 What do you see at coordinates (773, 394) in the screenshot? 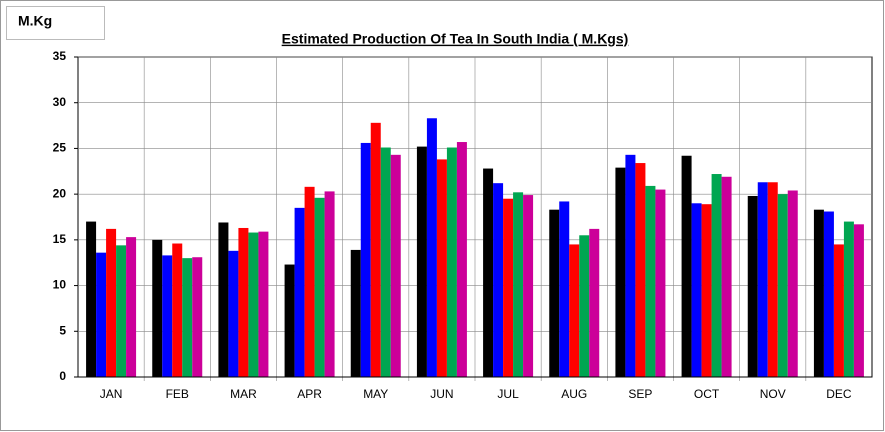
I see `x-tick-label: NOV` at bounding box center [773, 394].